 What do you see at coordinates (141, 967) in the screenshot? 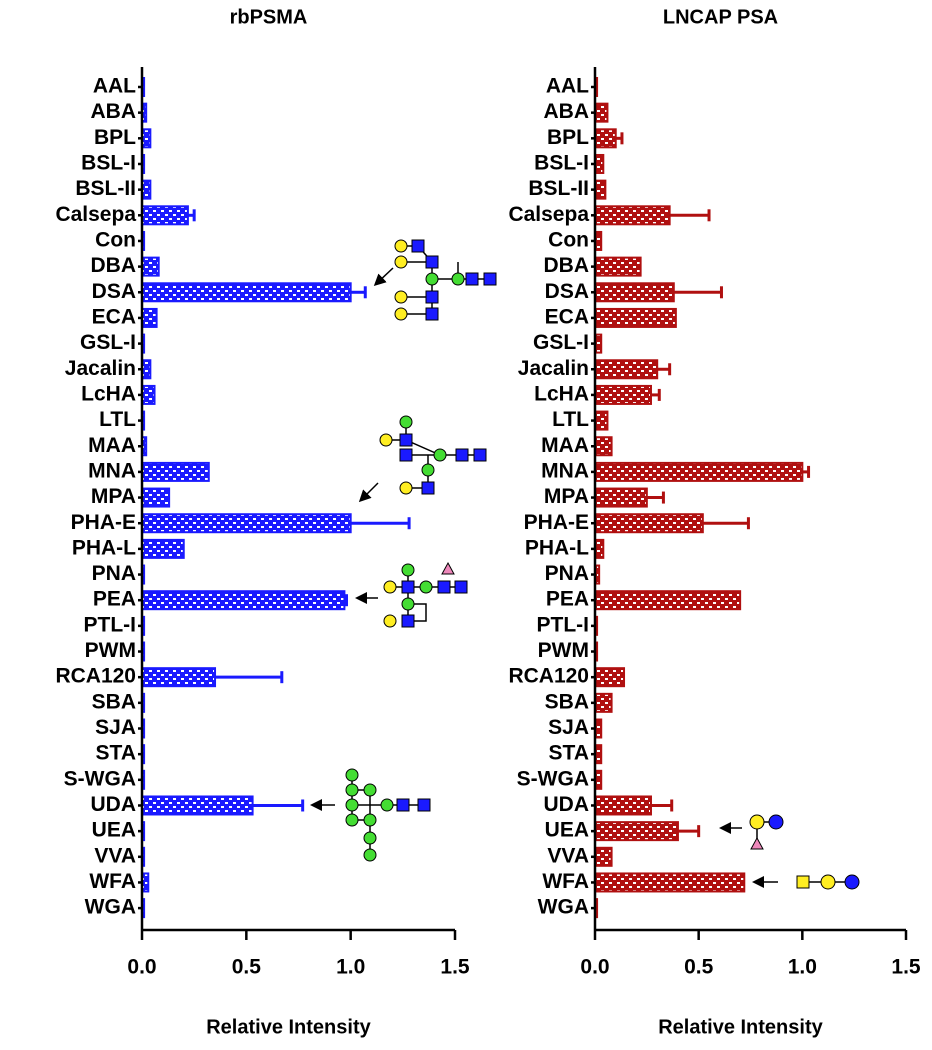
I see `x-tick-label: 0.0` at bounding box center [141, 967].